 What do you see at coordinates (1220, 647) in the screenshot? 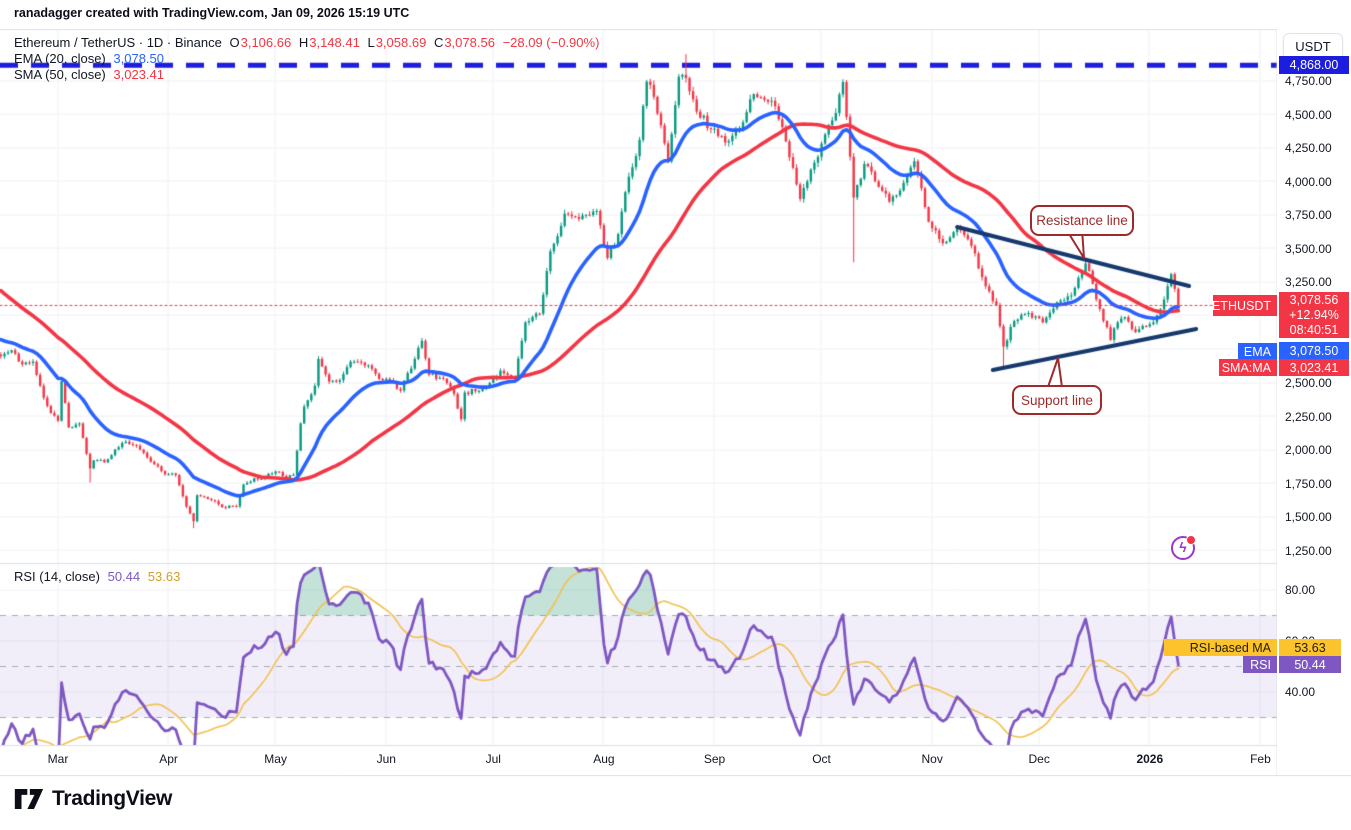
I see `rsi-ma-label-badge: RSI-based MA` at bounding box center [1220, 647].